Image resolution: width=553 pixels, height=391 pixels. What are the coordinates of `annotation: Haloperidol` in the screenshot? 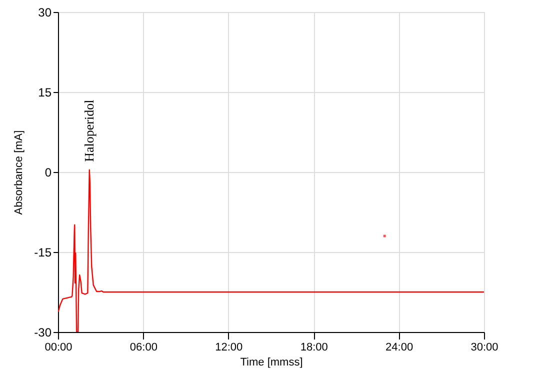 It's located at (88, 130).